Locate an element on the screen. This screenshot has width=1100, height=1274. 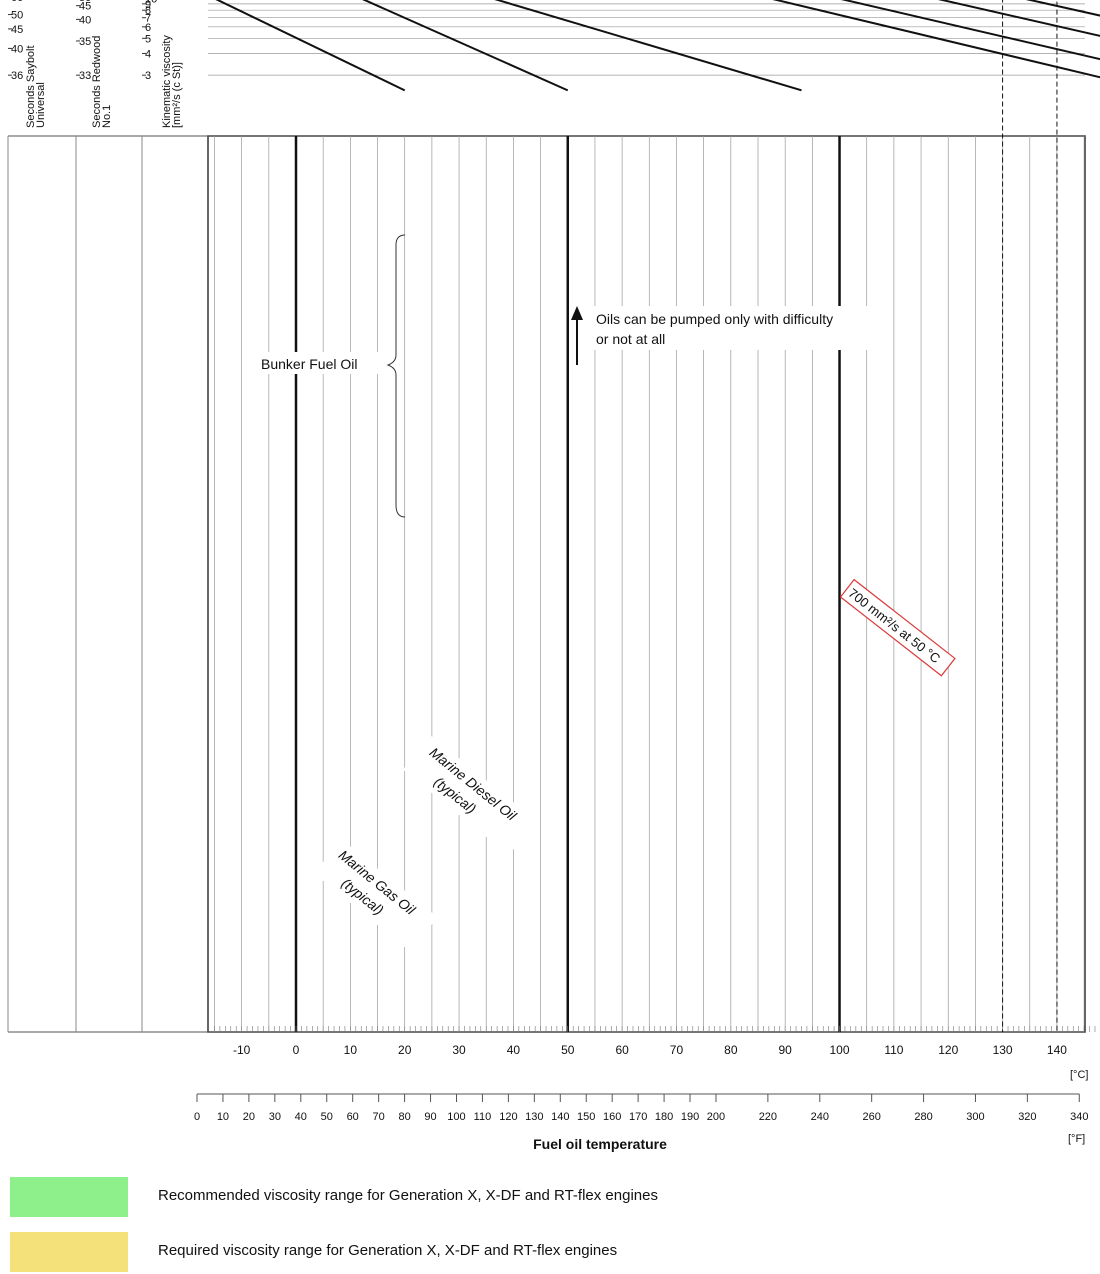
x-tick-c--10: -10 is located at coordinates (242, 1050).